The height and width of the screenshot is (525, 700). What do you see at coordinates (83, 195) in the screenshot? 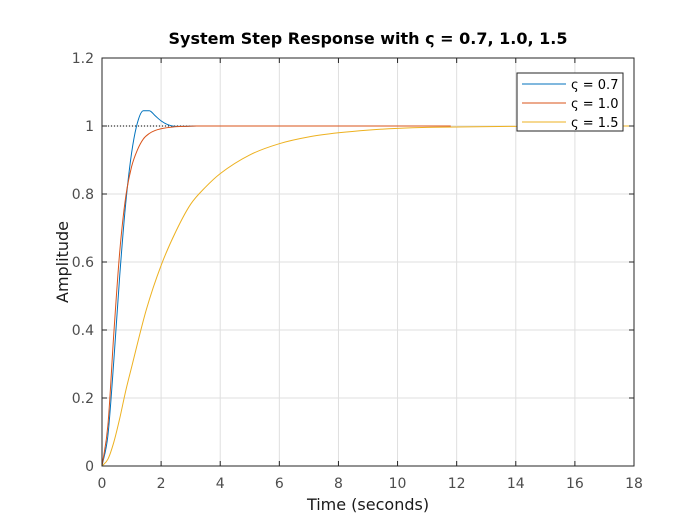
I see `y-tick-label: 0.8` at bounding box center [83, 195].